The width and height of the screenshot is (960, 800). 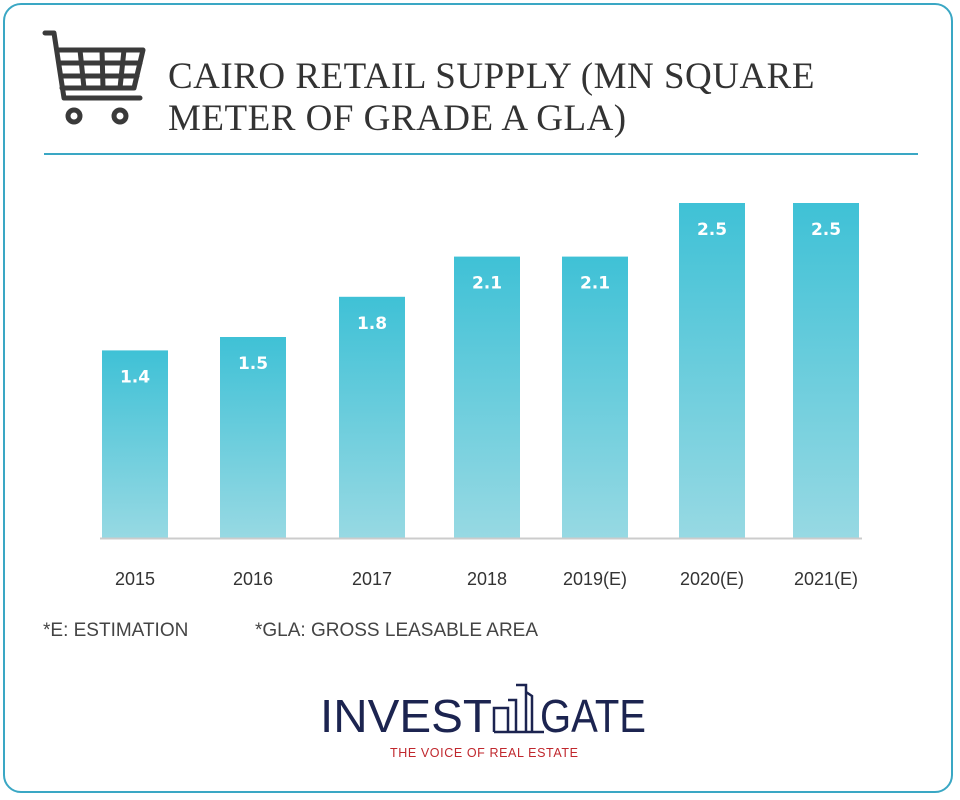 What do you see at coordinates (595, 579) in the screenshot?
I see `x-tick-label: 2019(E)` at bounding box center [595, 579].